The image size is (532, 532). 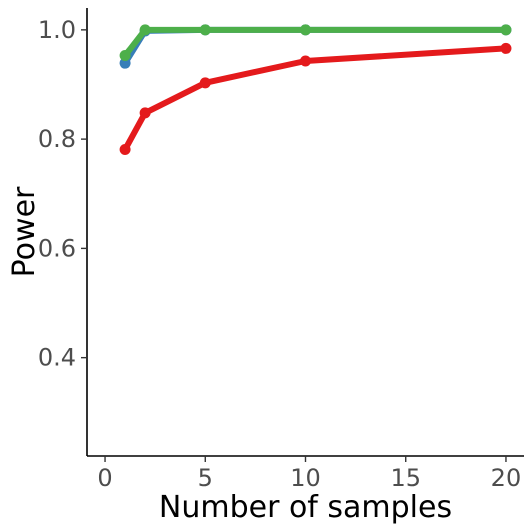 I want to click on y-tick-label: 1.0, so click(x=57, y=30).